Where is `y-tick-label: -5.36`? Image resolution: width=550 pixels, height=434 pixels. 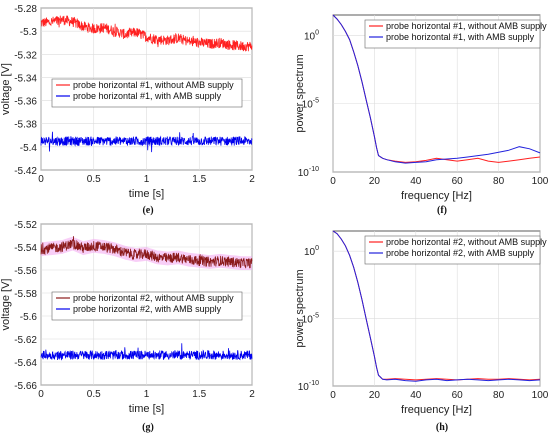 y-tick-label: -5.36 is located at coordinates (25, 102).